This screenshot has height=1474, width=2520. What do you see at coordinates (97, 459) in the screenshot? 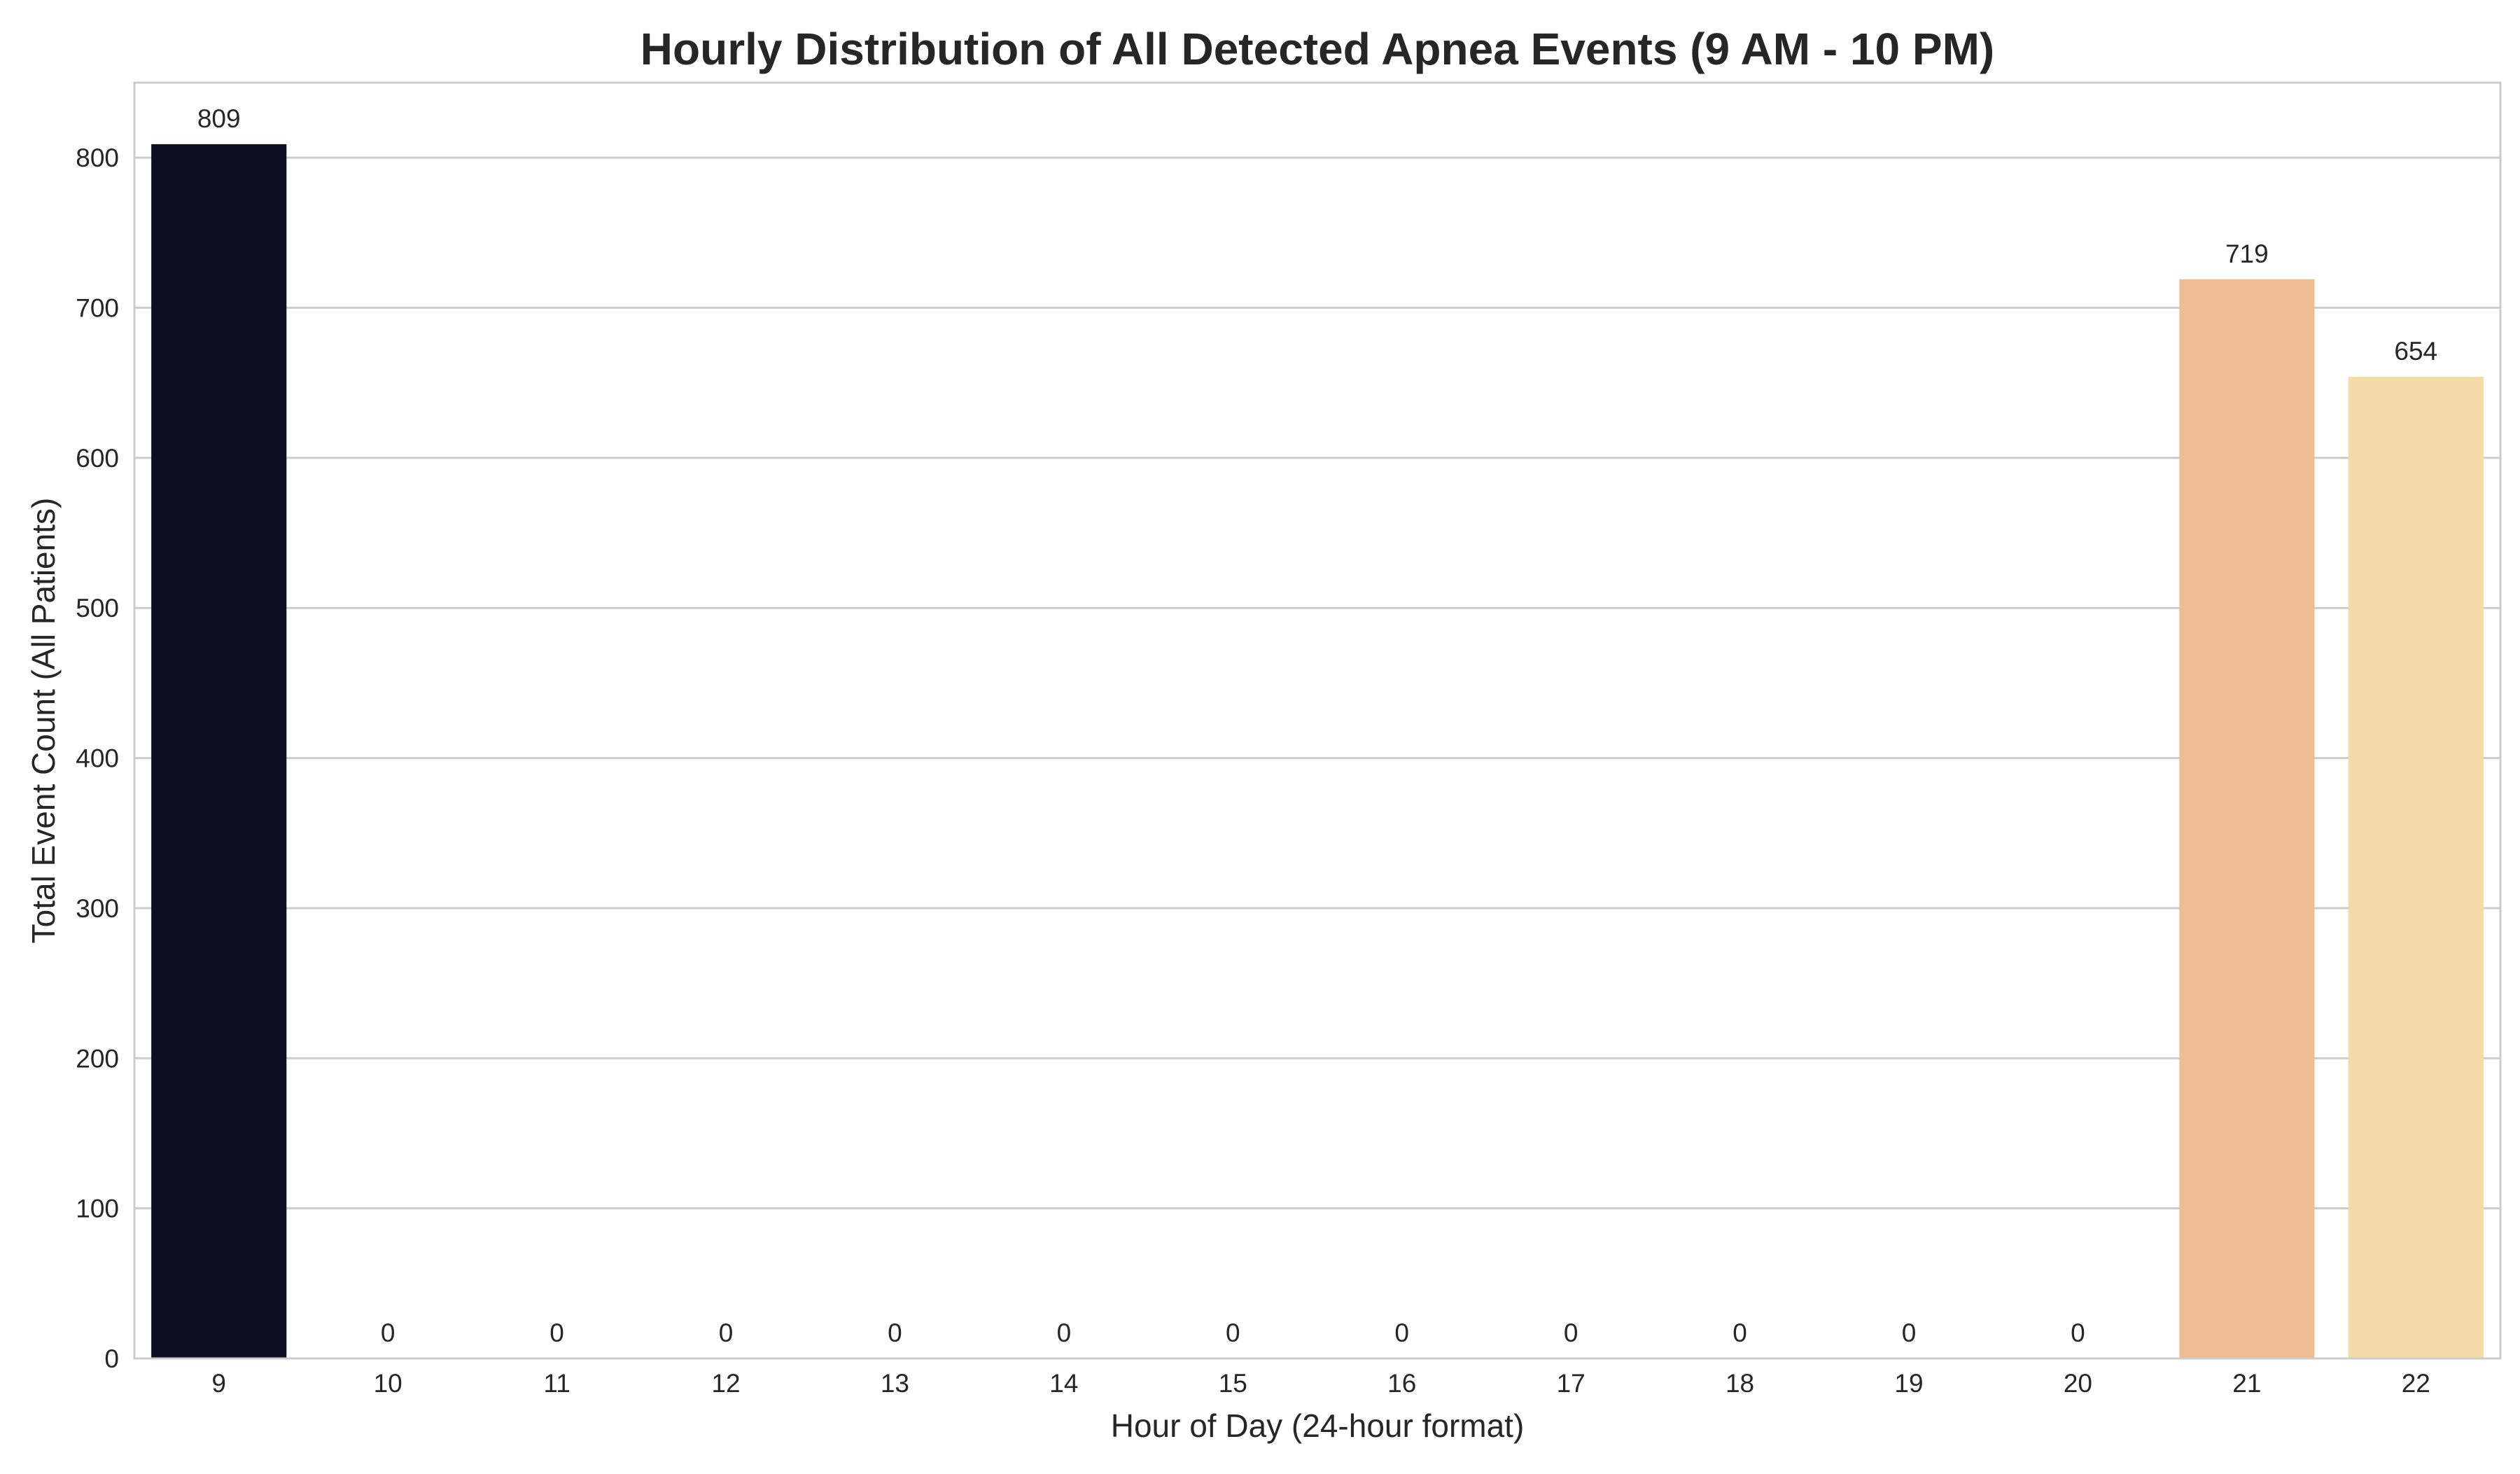
I see `y-tick-label: 600` at bounding box center [97, 459].